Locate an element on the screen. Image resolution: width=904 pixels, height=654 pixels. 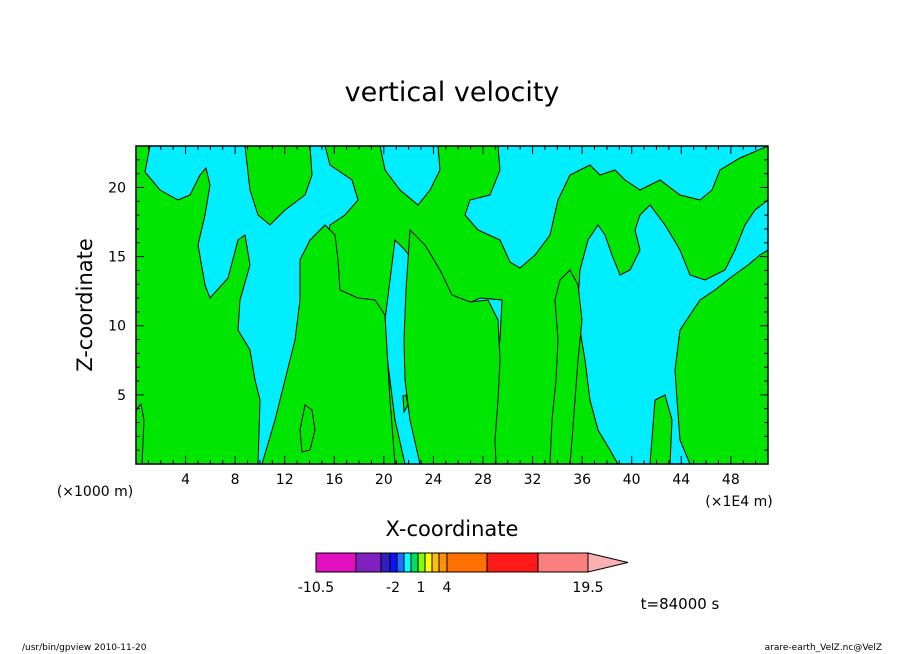
x-axis-label: X-coordinate is located at coordinates (452, 529).